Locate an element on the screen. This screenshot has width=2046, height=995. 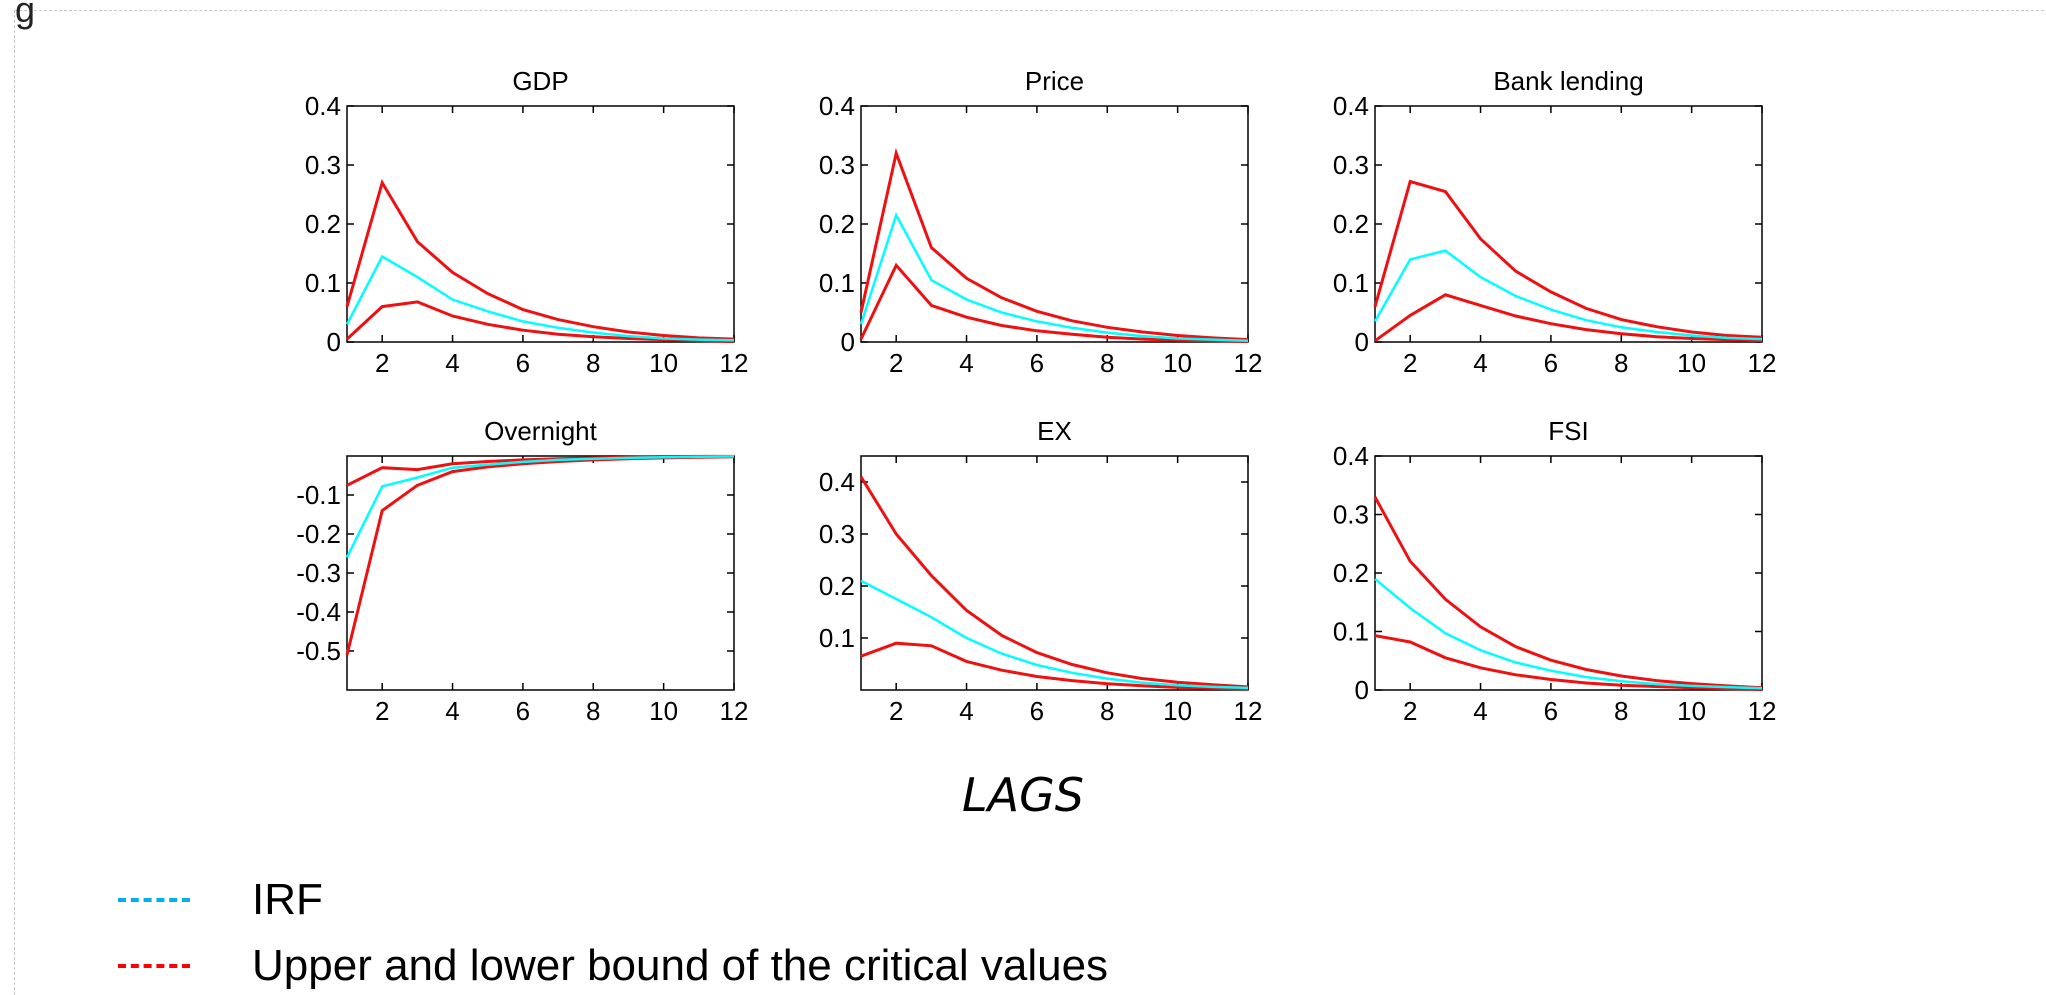
legend-item-irf: IRF is located at coordinates (220, 899).